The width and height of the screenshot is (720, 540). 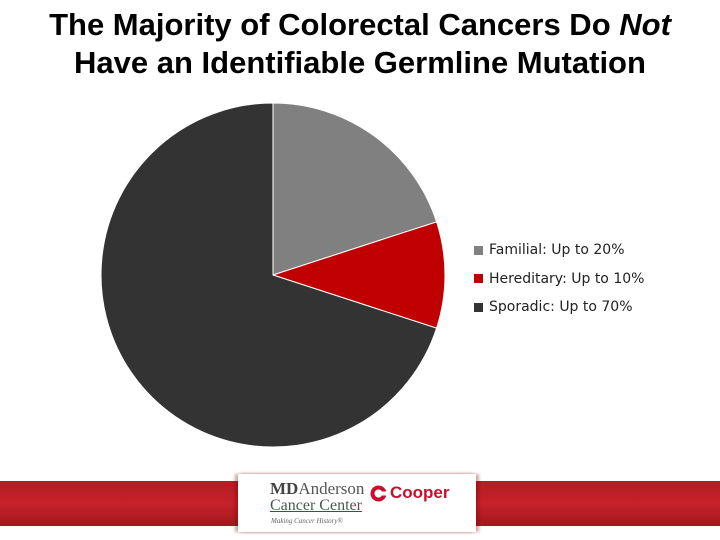 I want to click on legend-label: Familial: Up to 20%, so click(x=557, y=250).